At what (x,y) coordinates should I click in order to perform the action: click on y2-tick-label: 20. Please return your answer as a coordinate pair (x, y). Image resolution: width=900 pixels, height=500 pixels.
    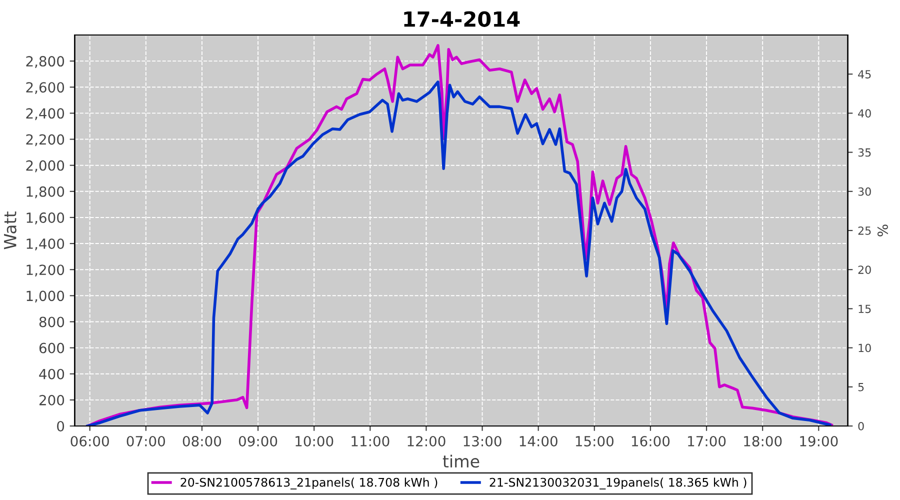
    Looking at the image, I should click on (864, 270).